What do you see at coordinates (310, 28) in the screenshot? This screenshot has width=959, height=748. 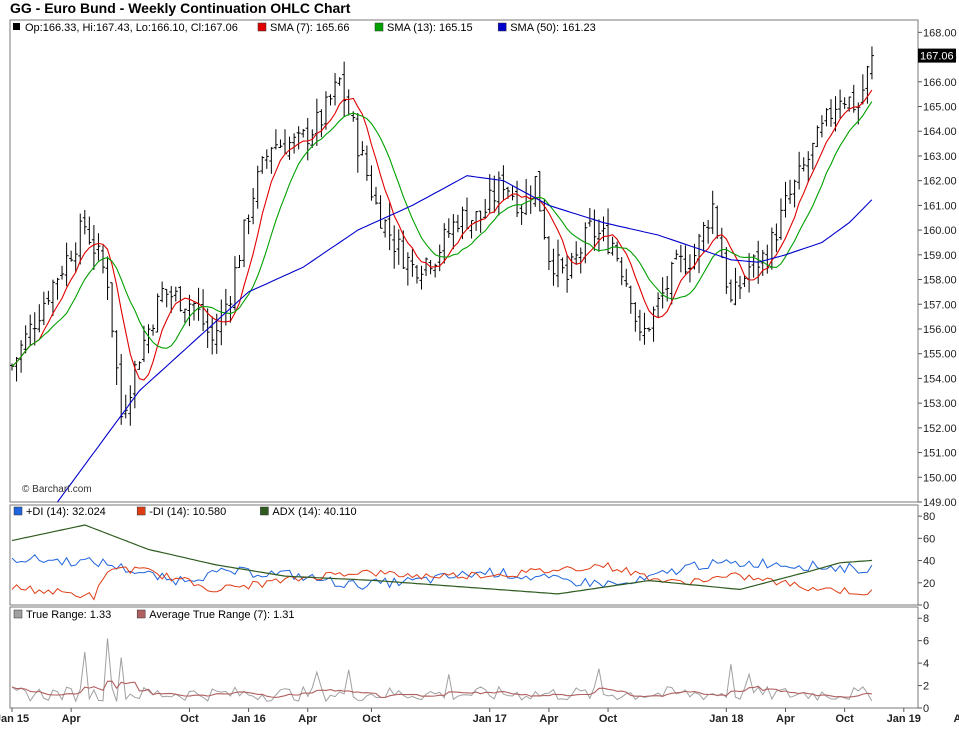 I see `legend-label: SMA (7): 165.66` at bounding box center [310, 28].